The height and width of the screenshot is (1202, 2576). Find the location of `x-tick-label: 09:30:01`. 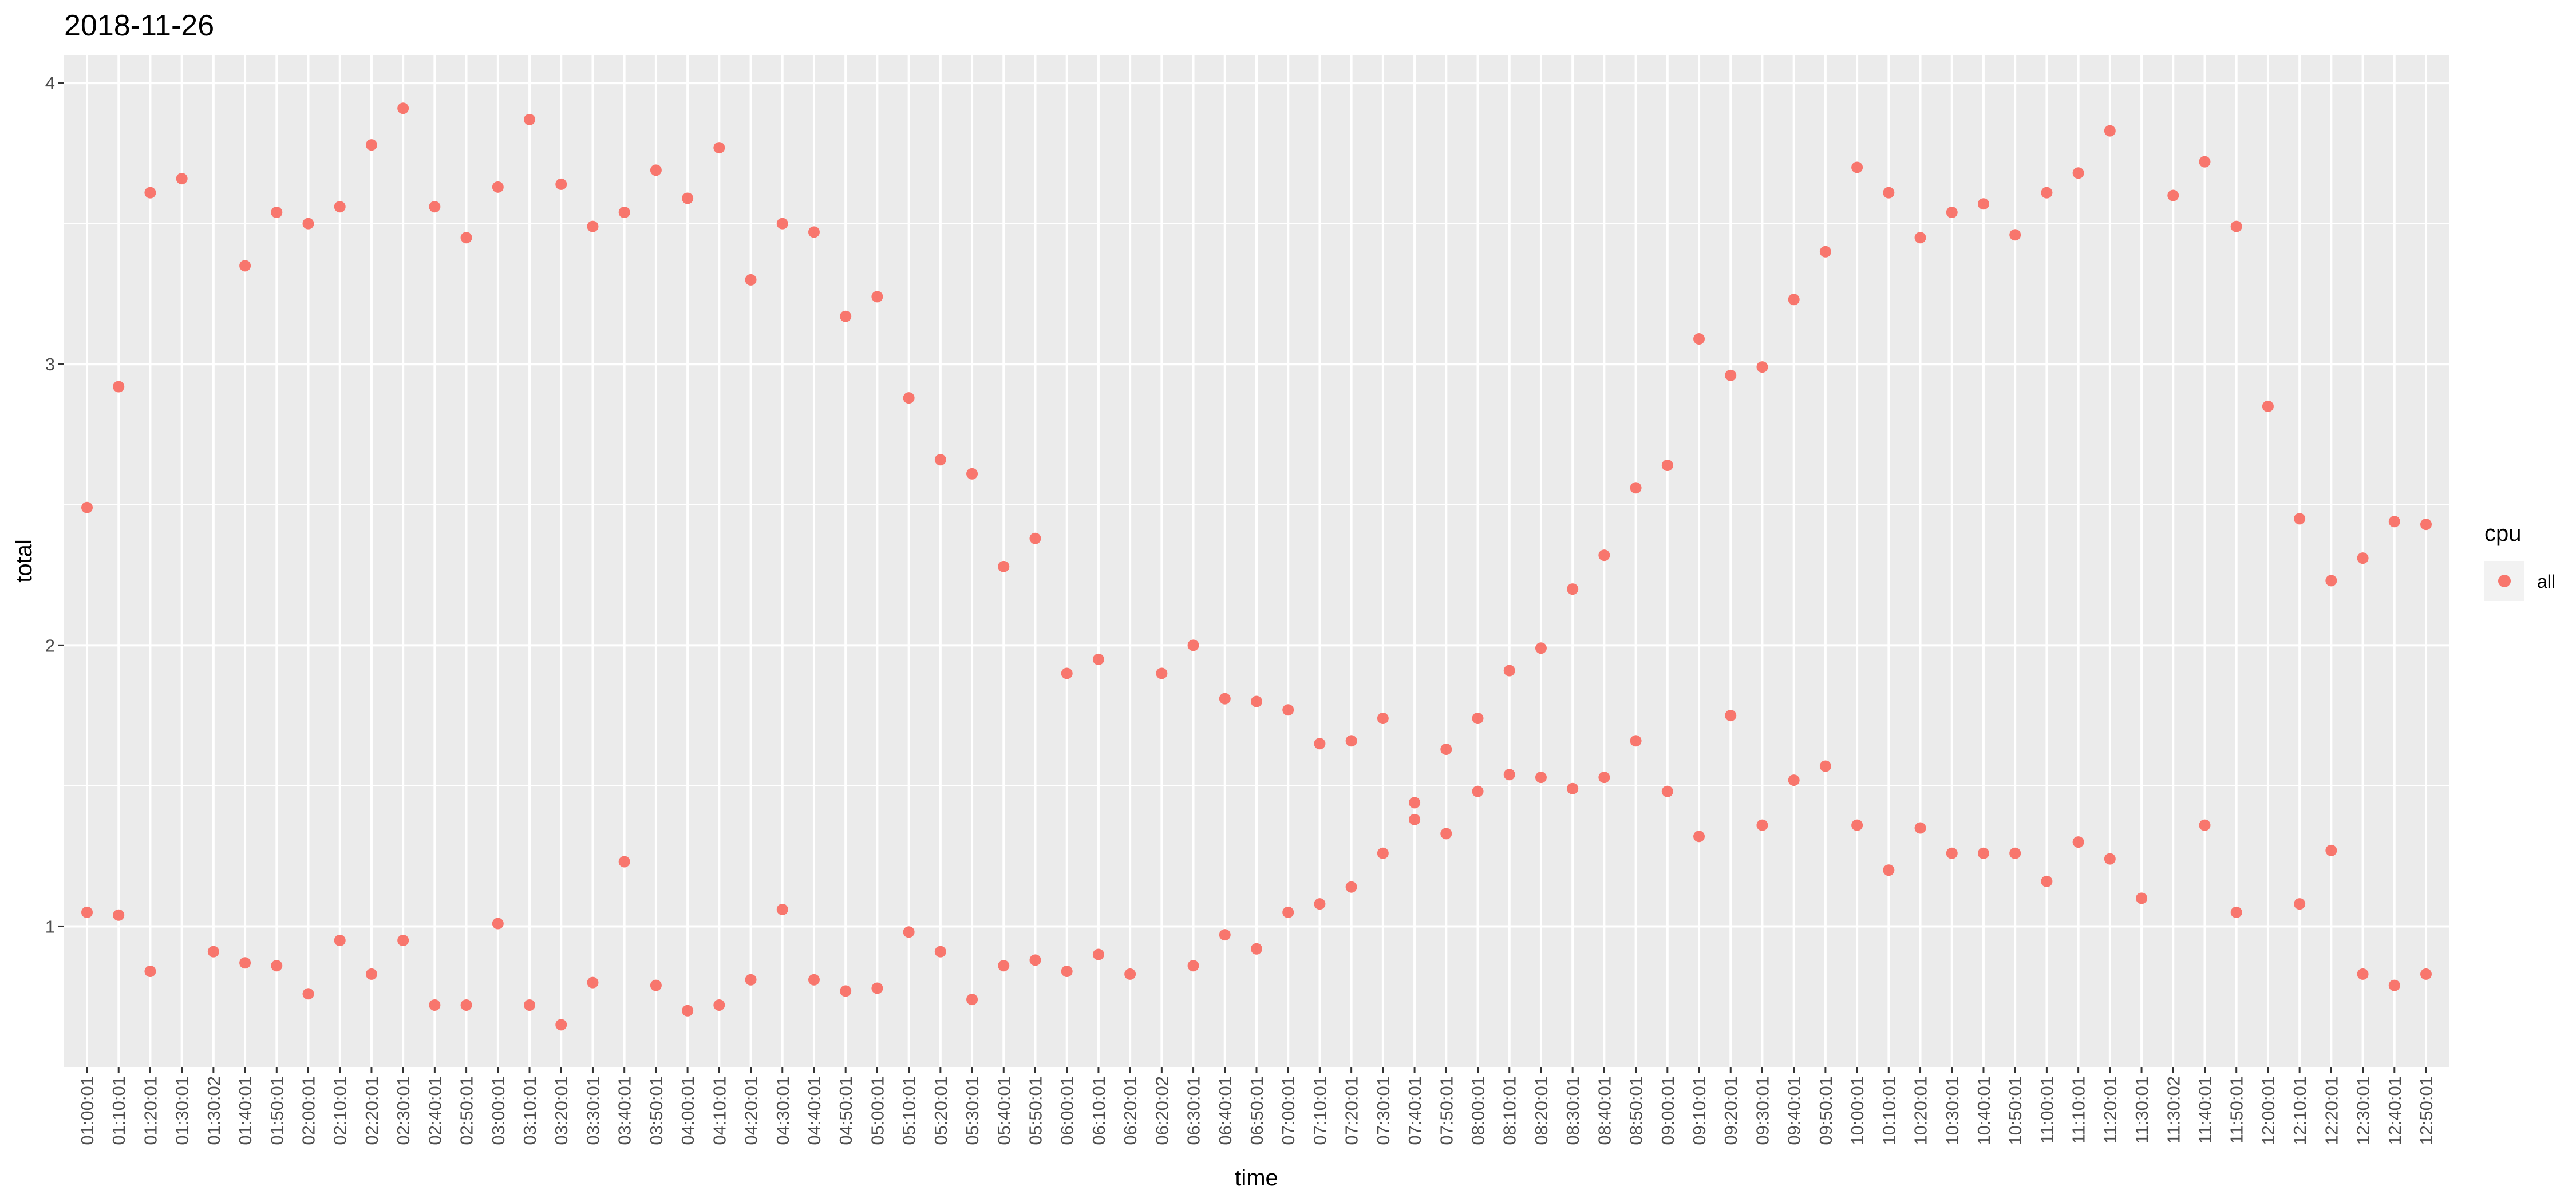

x-tick-label: 09:30:01 is located at coordinates (1762, 1111).